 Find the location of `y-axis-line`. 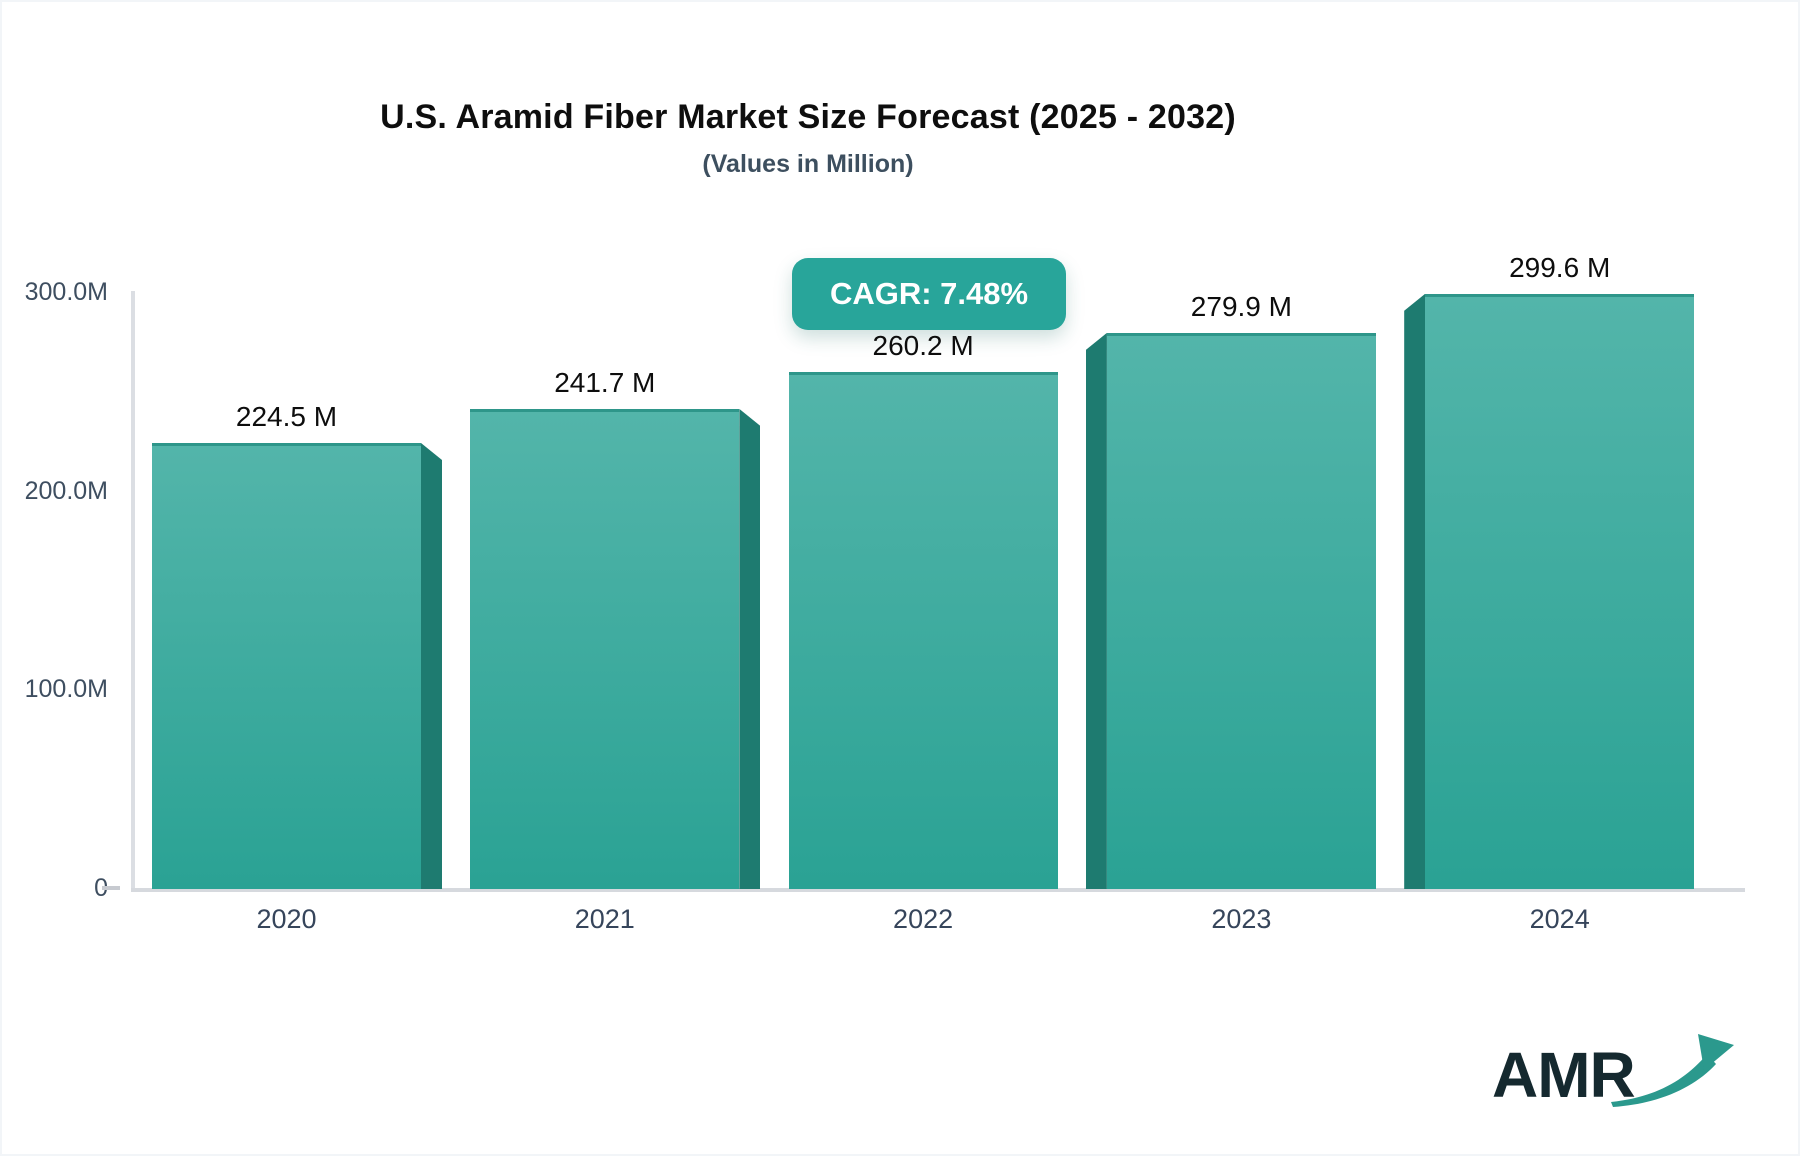

y-axis-line is located at coordinates (133, 591).